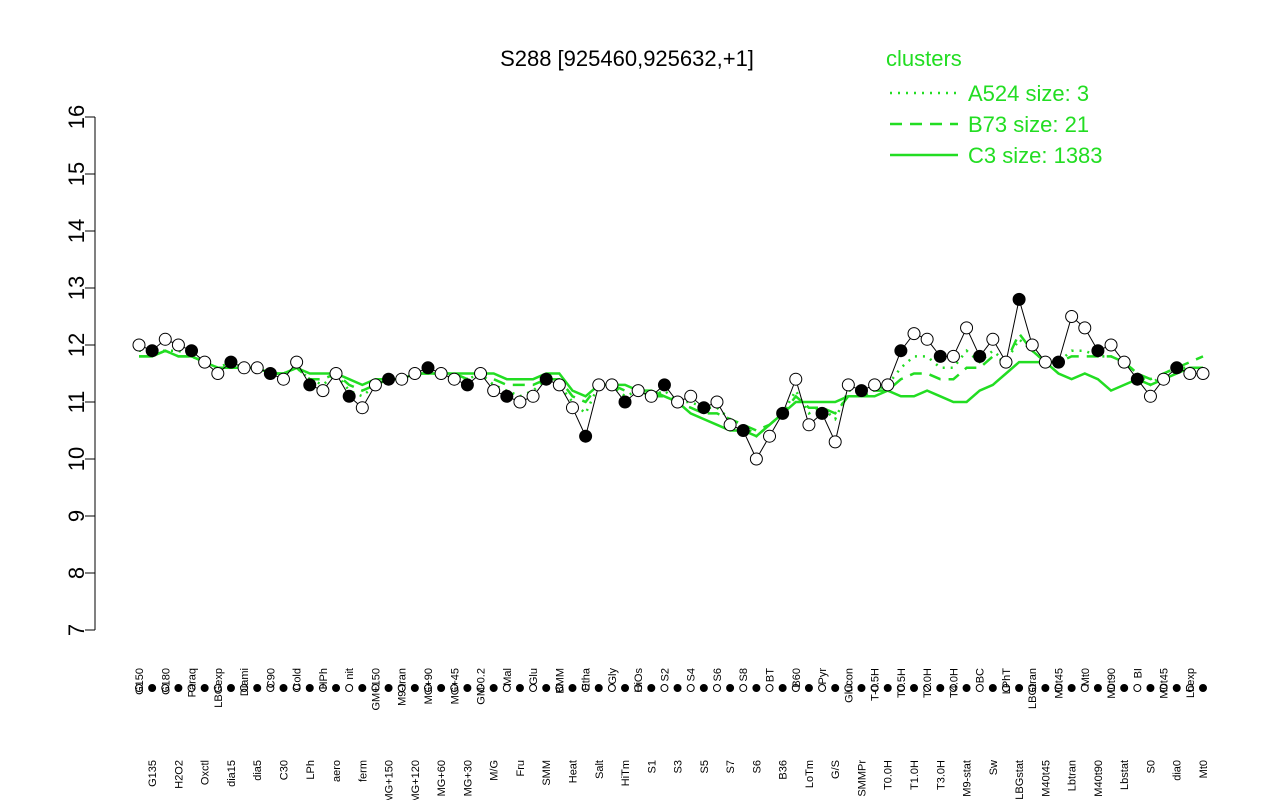 The width and height of the screenshot is (1280, 800). I want to click on x-tick-label: MG+60, so click(442, 778).